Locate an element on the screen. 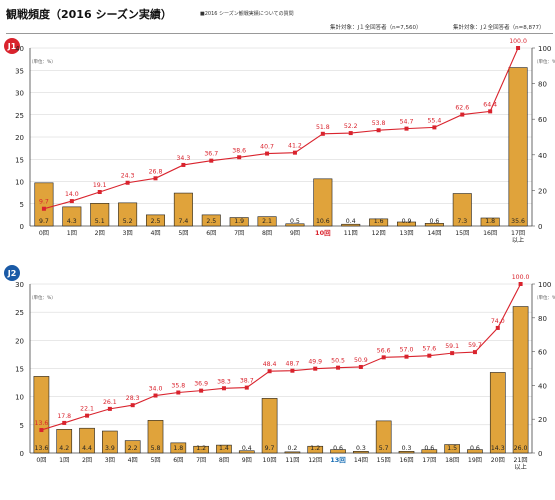 The image size is (555, 500). j1-bar-label: 7.3 is located at coordinates (462, 221).